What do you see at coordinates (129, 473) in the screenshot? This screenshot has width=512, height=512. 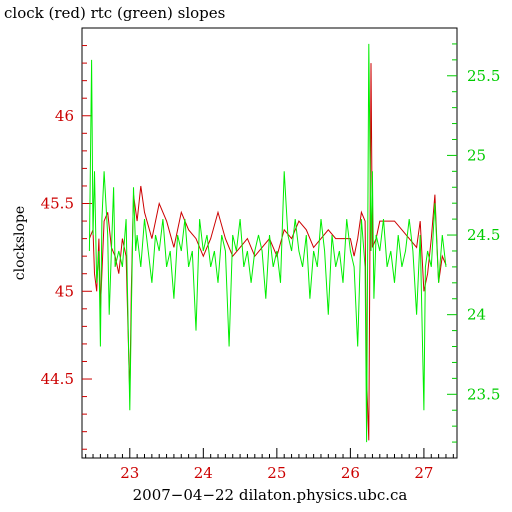 I see `x-tick-label: 23` at bounding box center [129, 473].